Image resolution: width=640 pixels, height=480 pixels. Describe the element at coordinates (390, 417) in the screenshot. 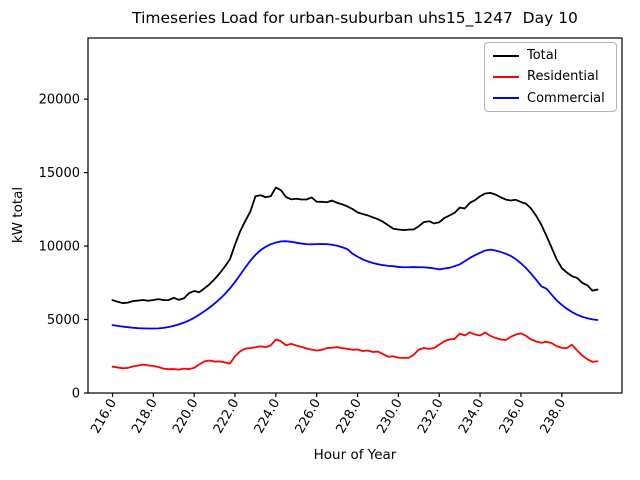

I see `x-tick-label: 230.0` at that location.